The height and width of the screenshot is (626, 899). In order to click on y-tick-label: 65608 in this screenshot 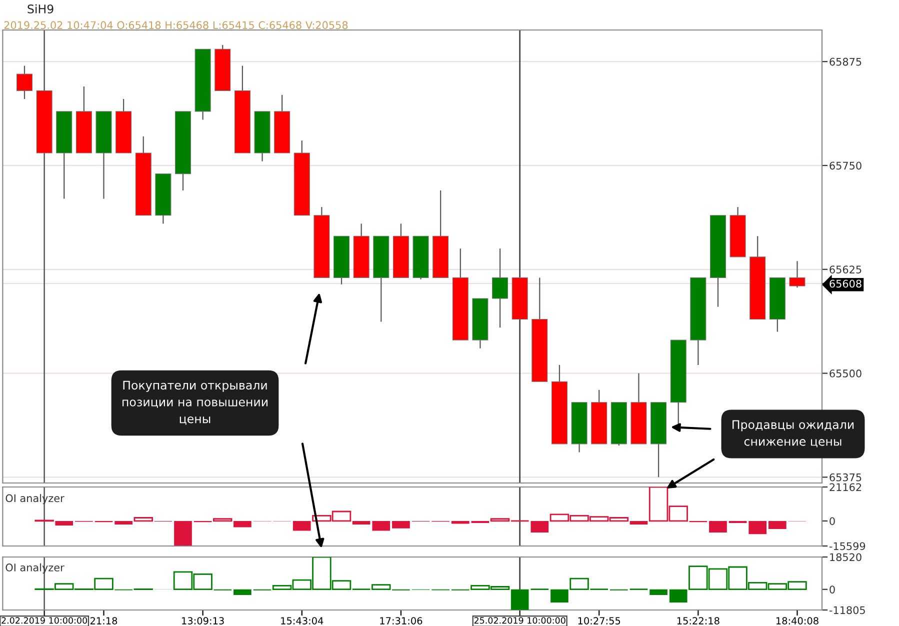, I will do `click(846, 284)`.